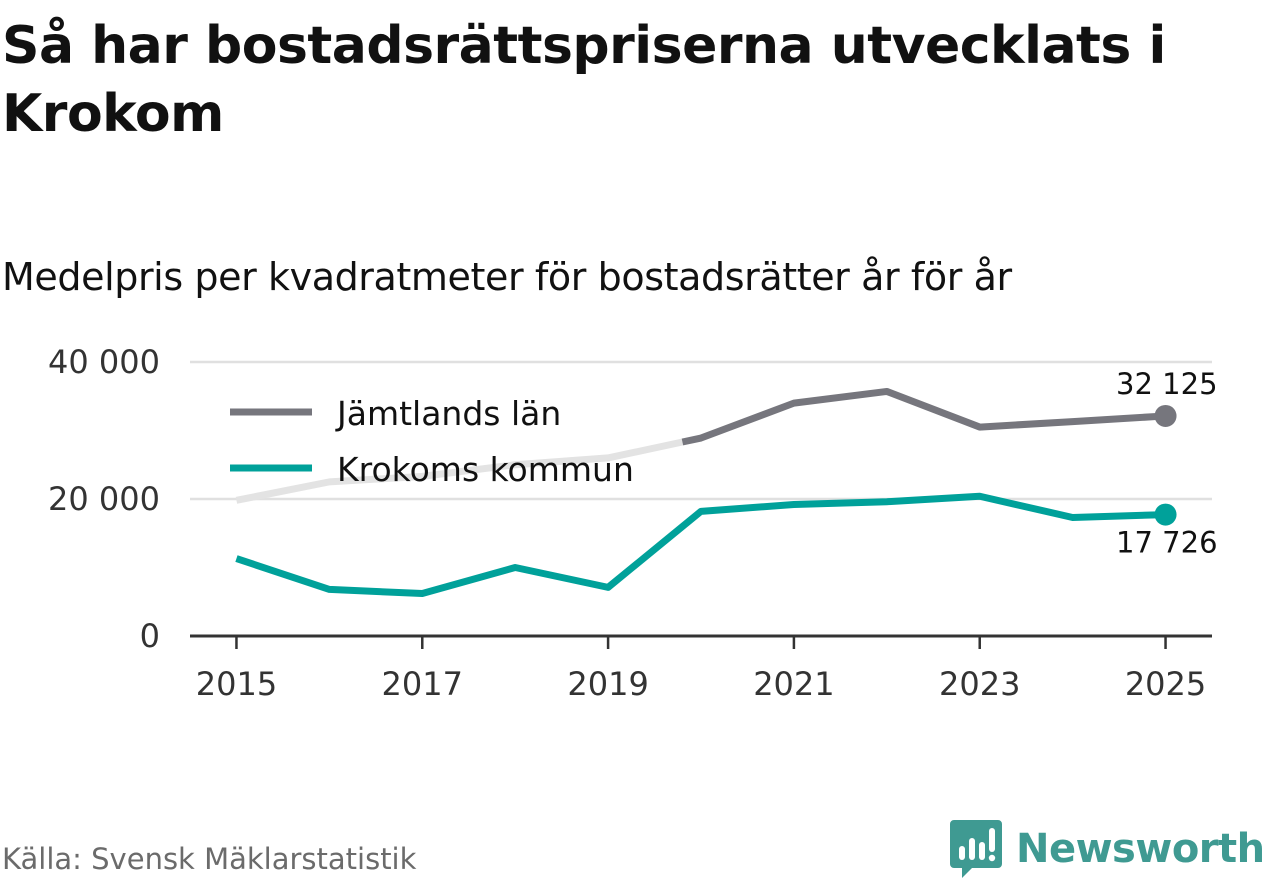  I want to click on newsworthy-brand: Newsworthy, so click(1106, 849).